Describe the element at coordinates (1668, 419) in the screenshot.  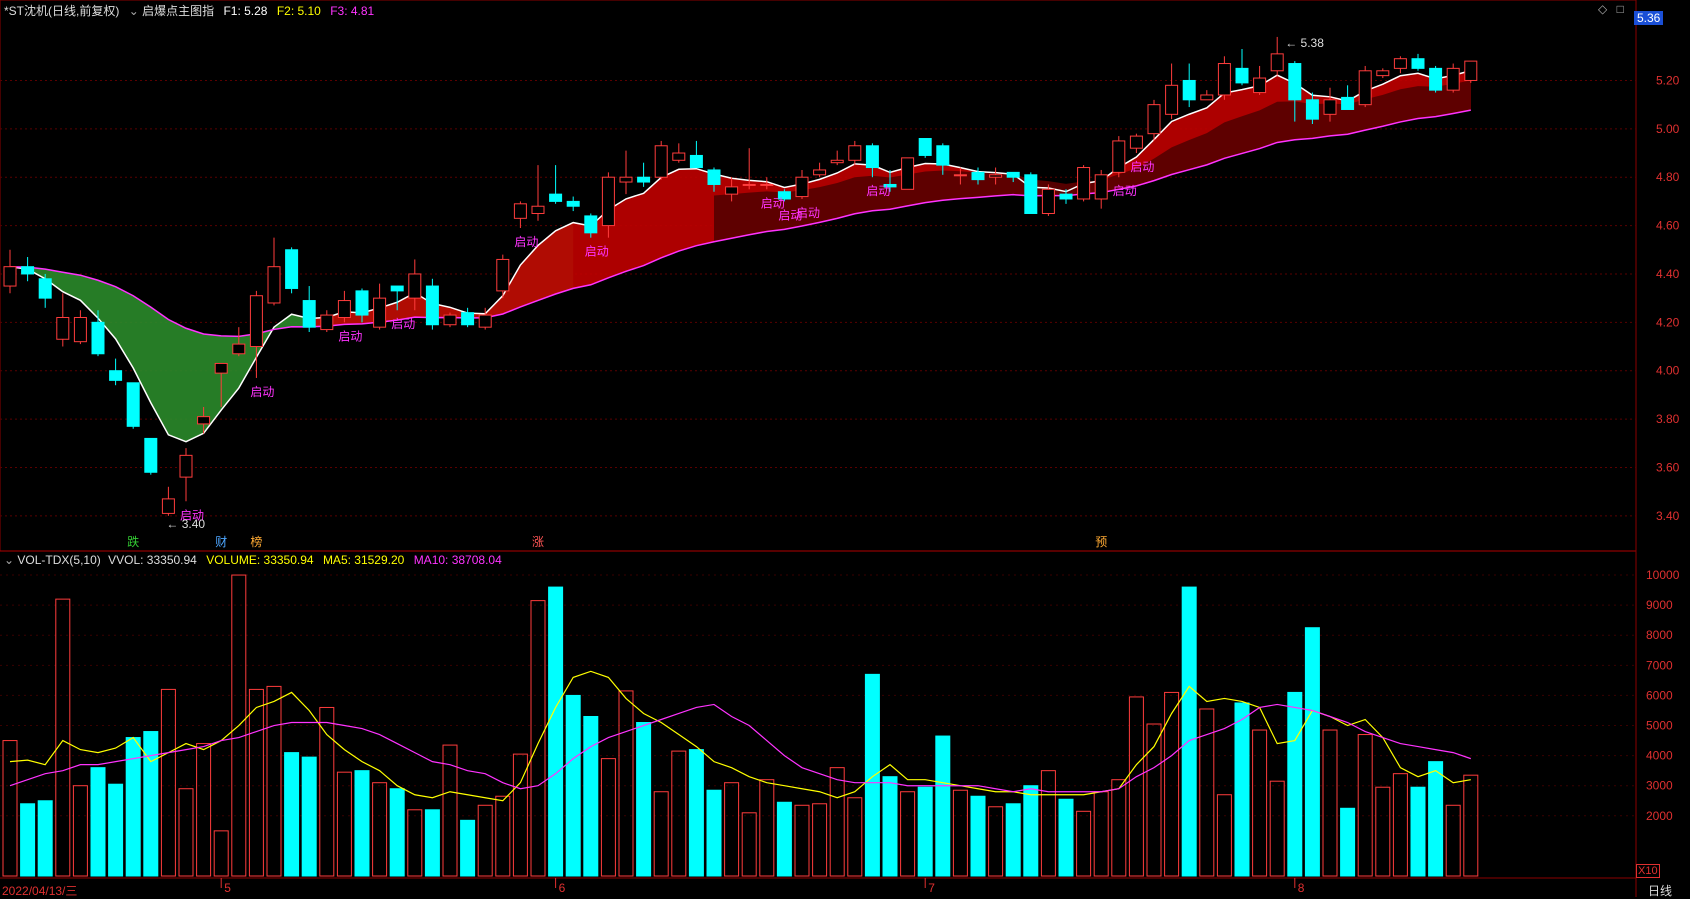
I see `price-tick-label: 3.80` at that location.